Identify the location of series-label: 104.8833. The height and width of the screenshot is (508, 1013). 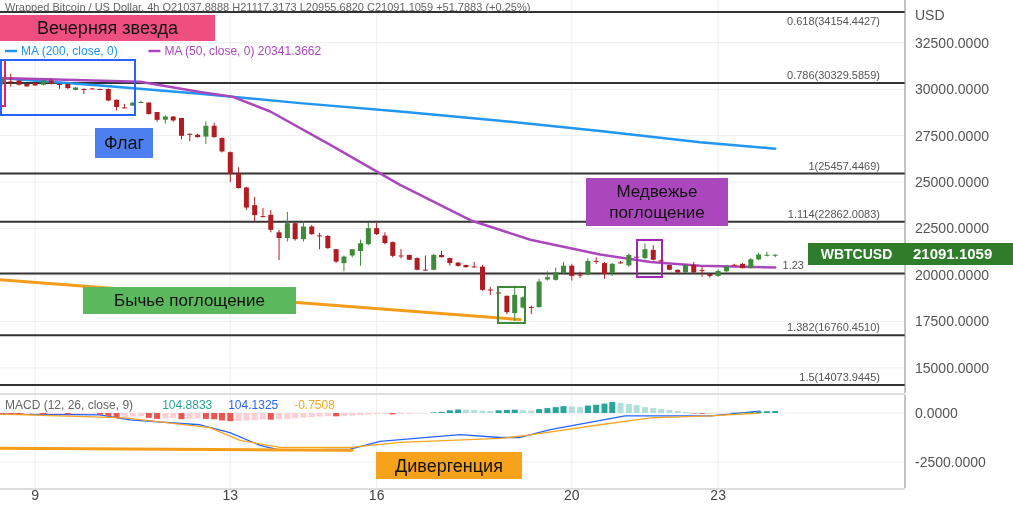
(187, 405).